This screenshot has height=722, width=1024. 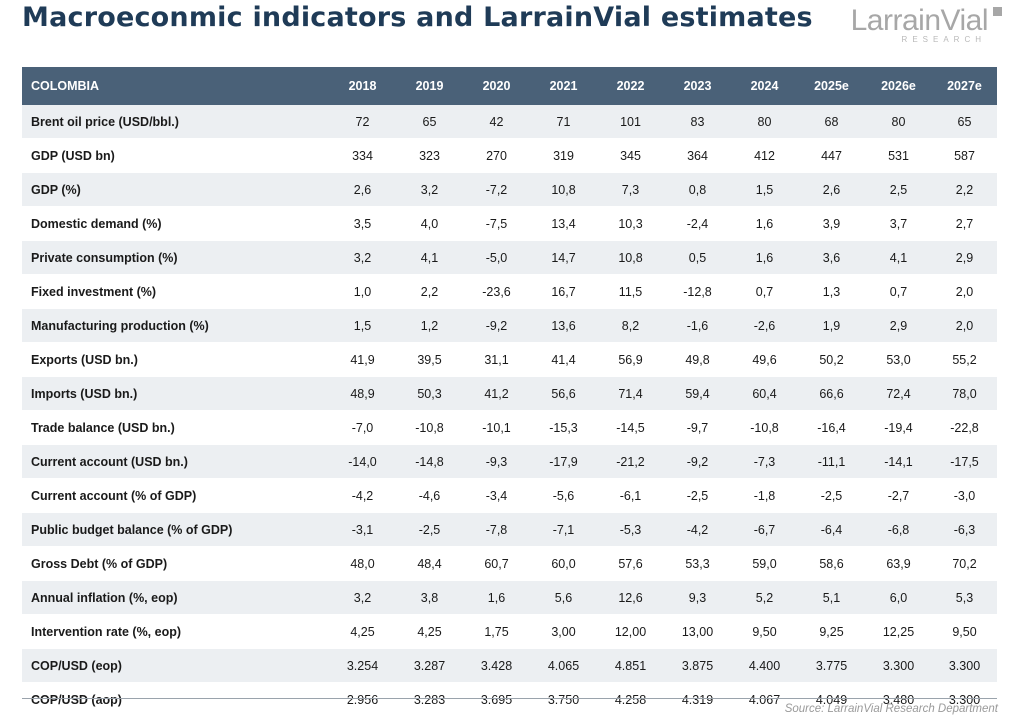 What do you see at coordinates (496, 291) in the screenshot?
I see `indicator-value: -23,6` at bounding box center [496, 291].